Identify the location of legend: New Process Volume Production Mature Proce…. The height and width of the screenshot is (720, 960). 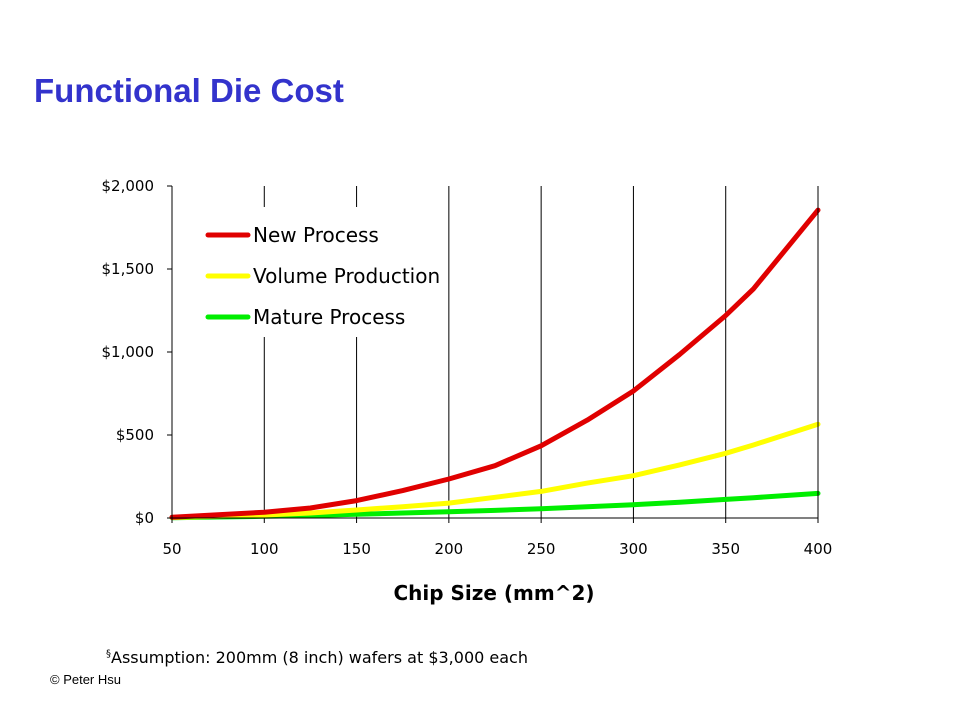
(314, 272).